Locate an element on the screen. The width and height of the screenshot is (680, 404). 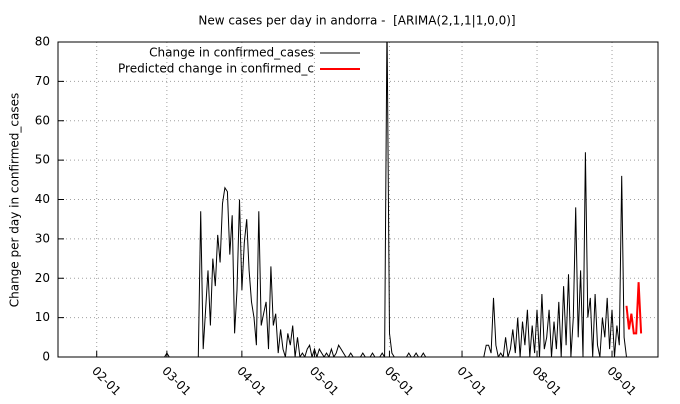
y-tick-label: 10 is located at coordinates (42, 317).